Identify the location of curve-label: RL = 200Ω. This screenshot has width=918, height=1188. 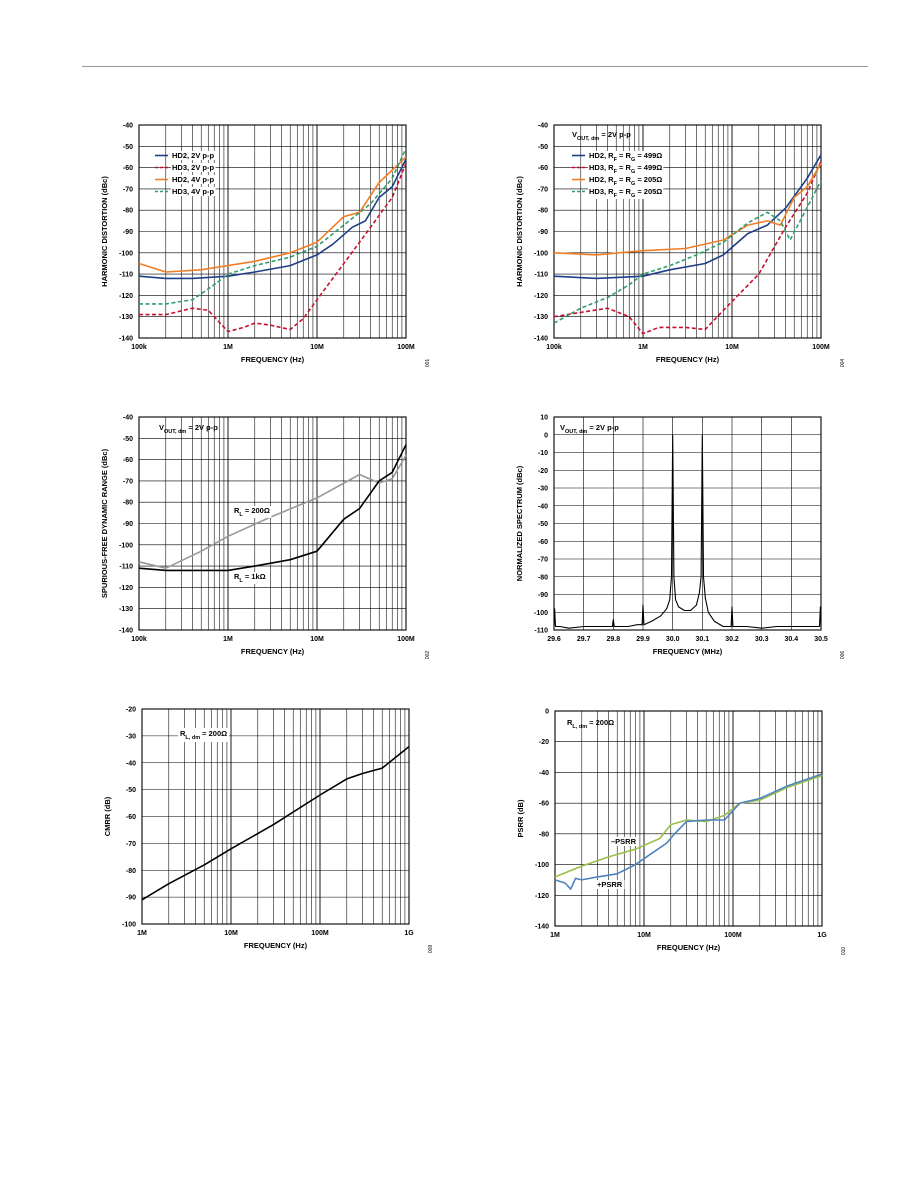
(252, 512).